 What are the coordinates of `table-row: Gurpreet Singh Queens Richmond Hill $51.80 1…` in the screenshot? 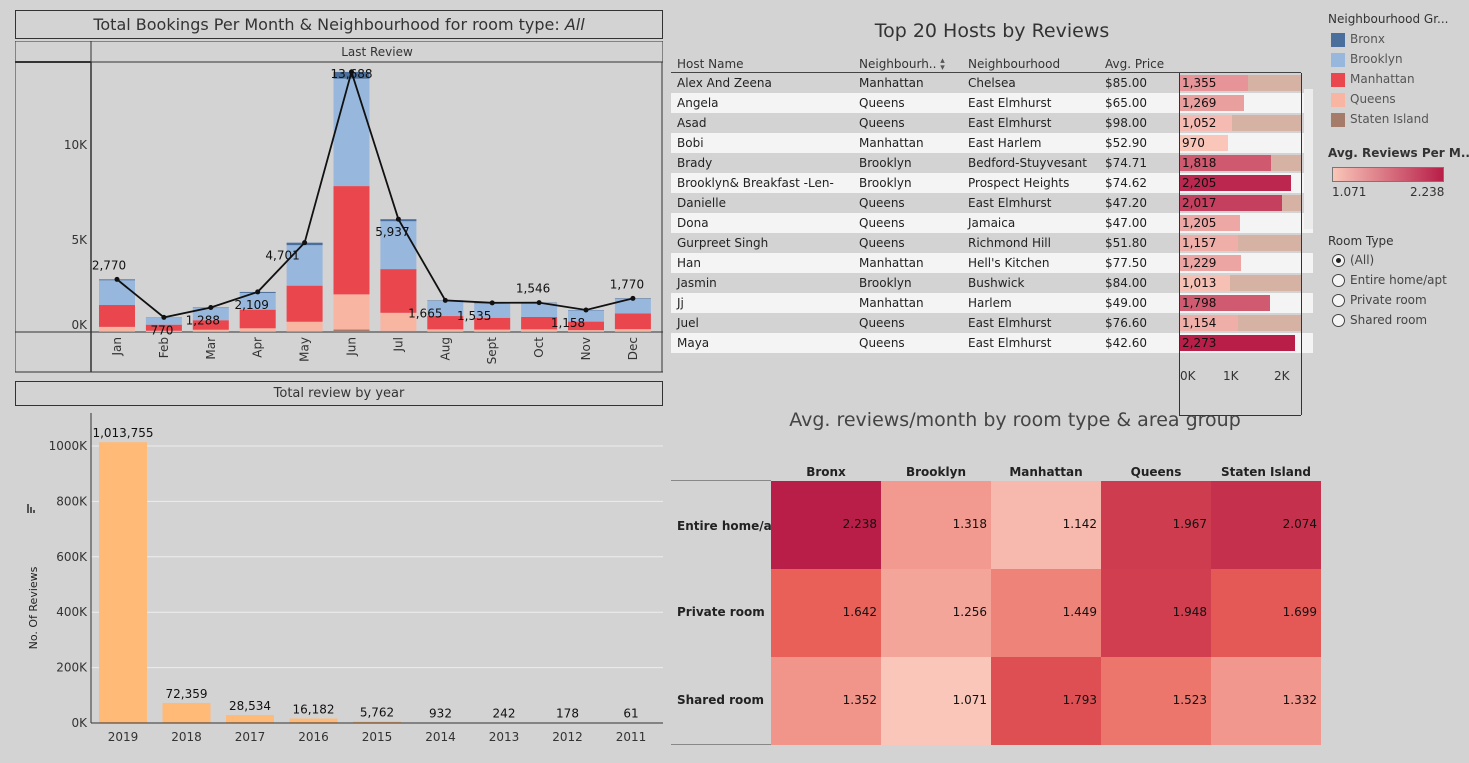 It's located at (992, 243).